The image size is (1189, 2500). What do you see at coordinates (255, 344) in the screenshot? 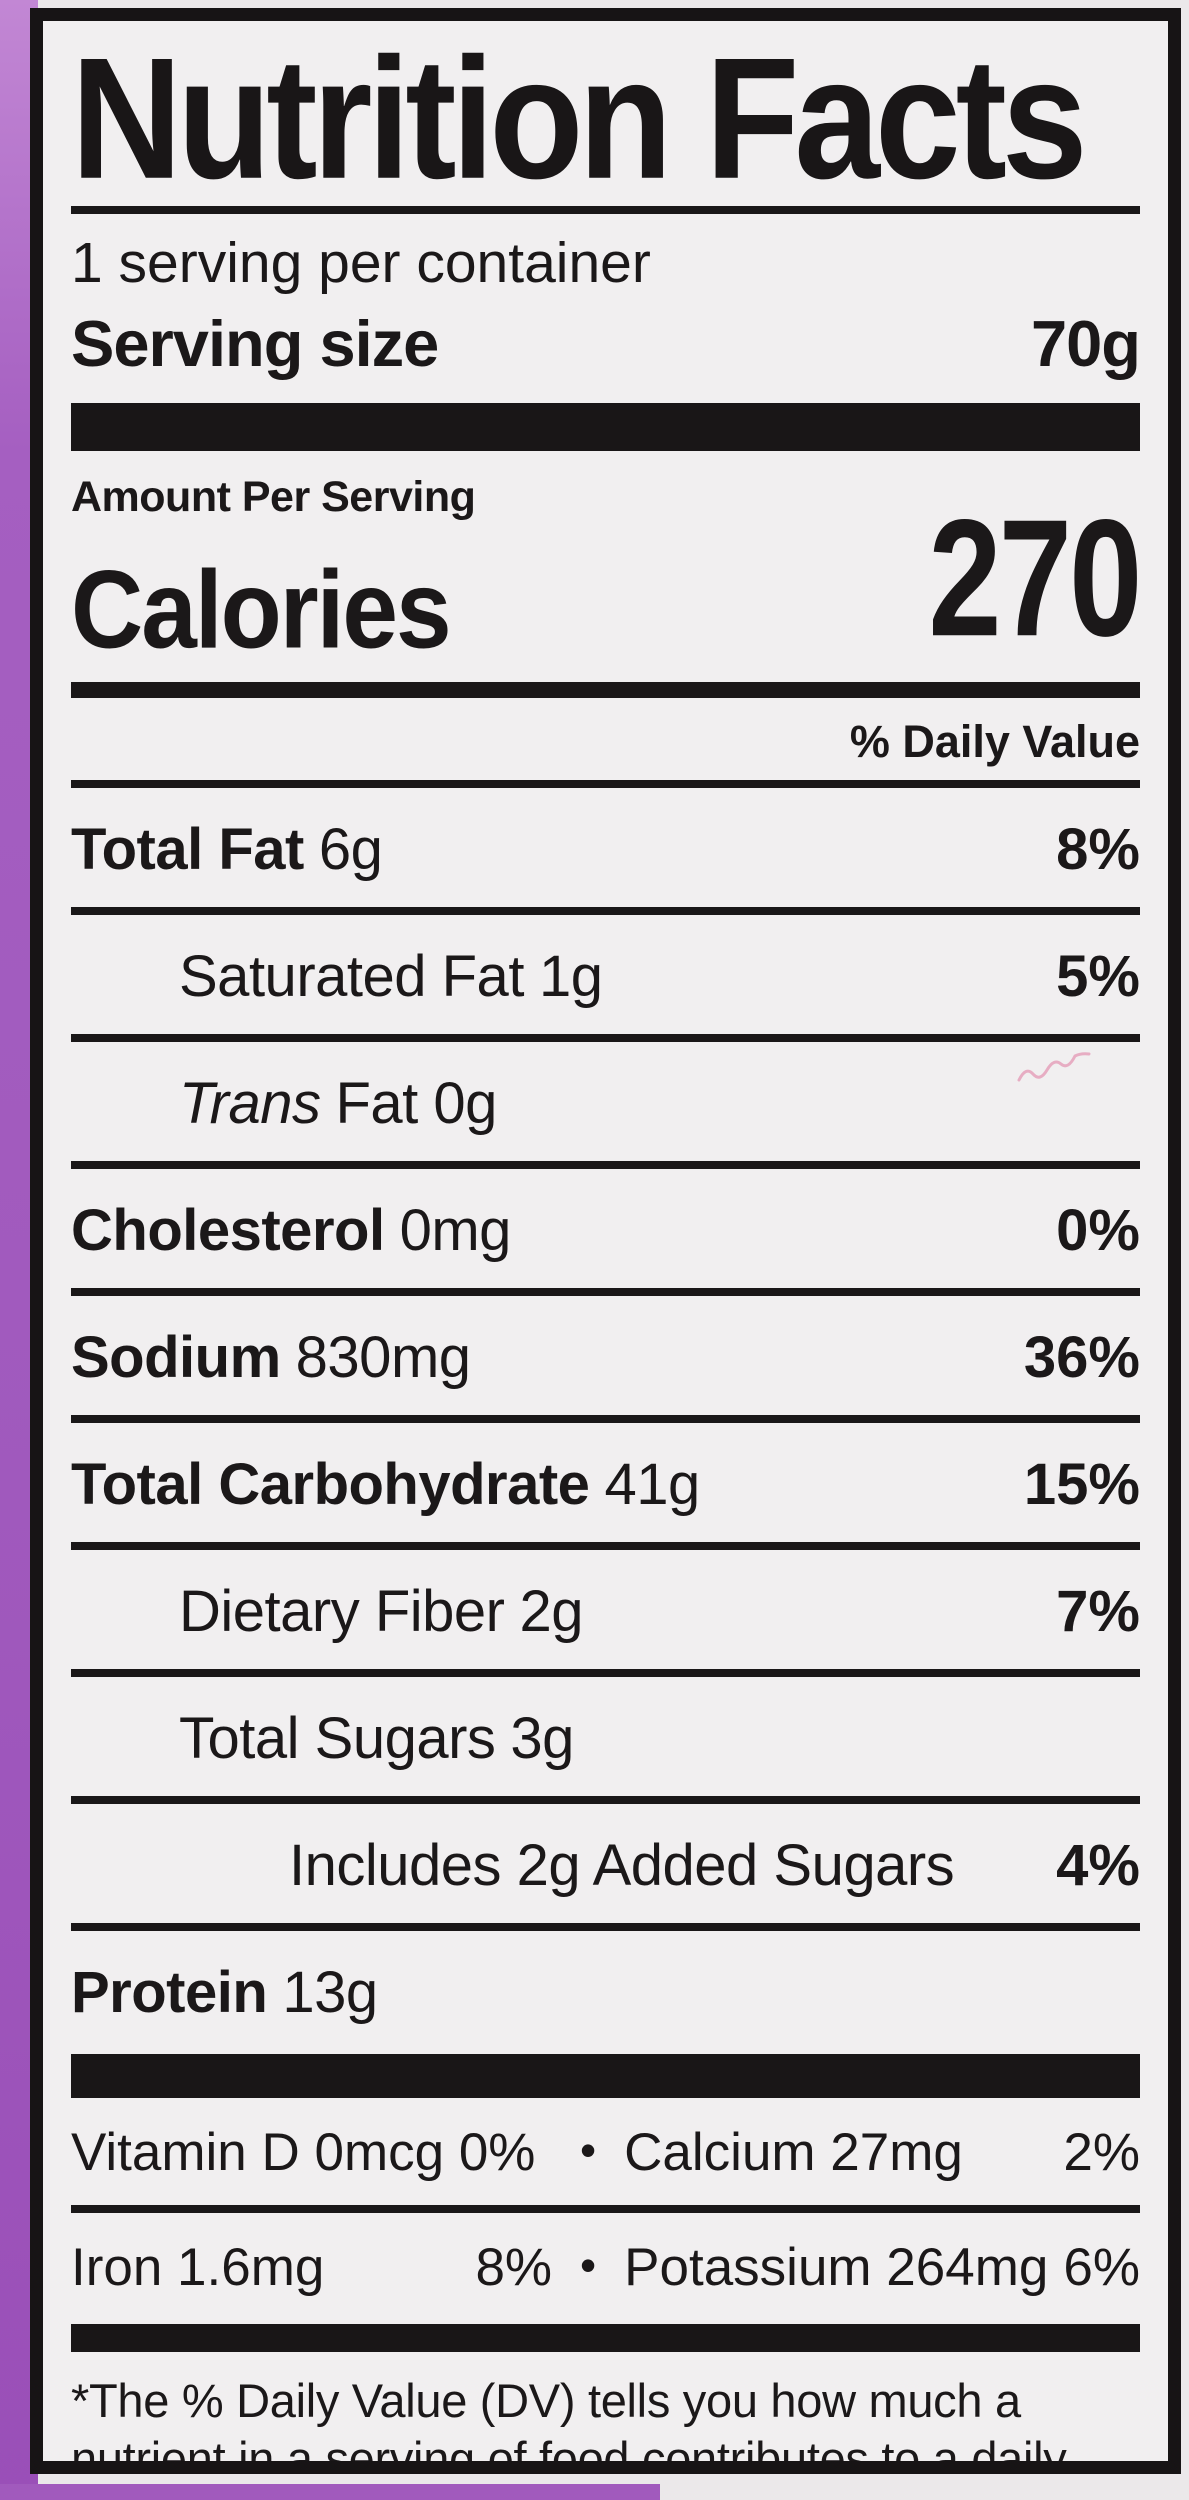
I see `serving-size-label: Serving size` at bounding box center [255, 344].